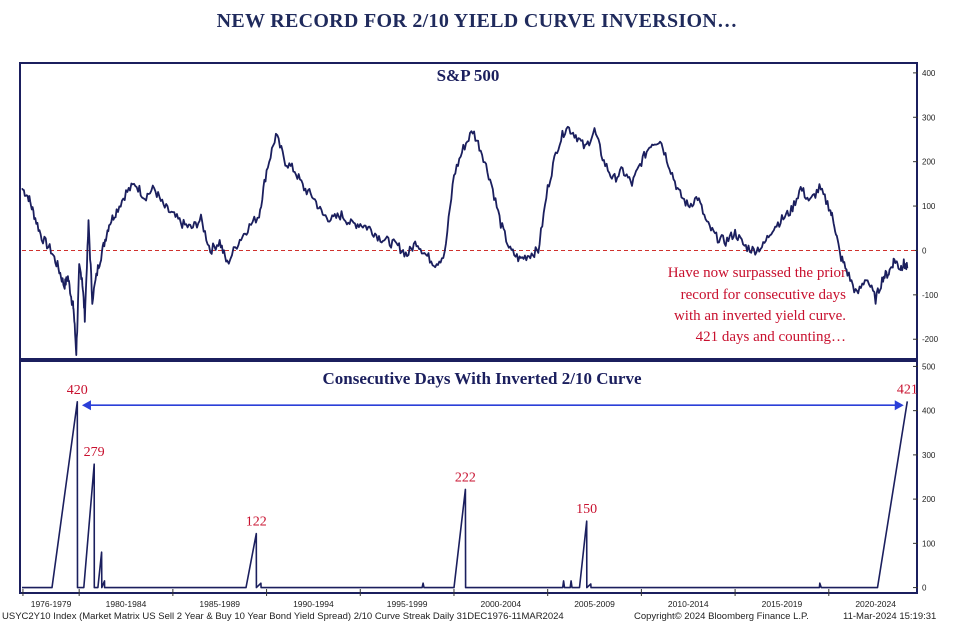 The width and height of the screenshot is (954, 632). I want to click on inversion-ytick-label: 100, so click(929, 543).